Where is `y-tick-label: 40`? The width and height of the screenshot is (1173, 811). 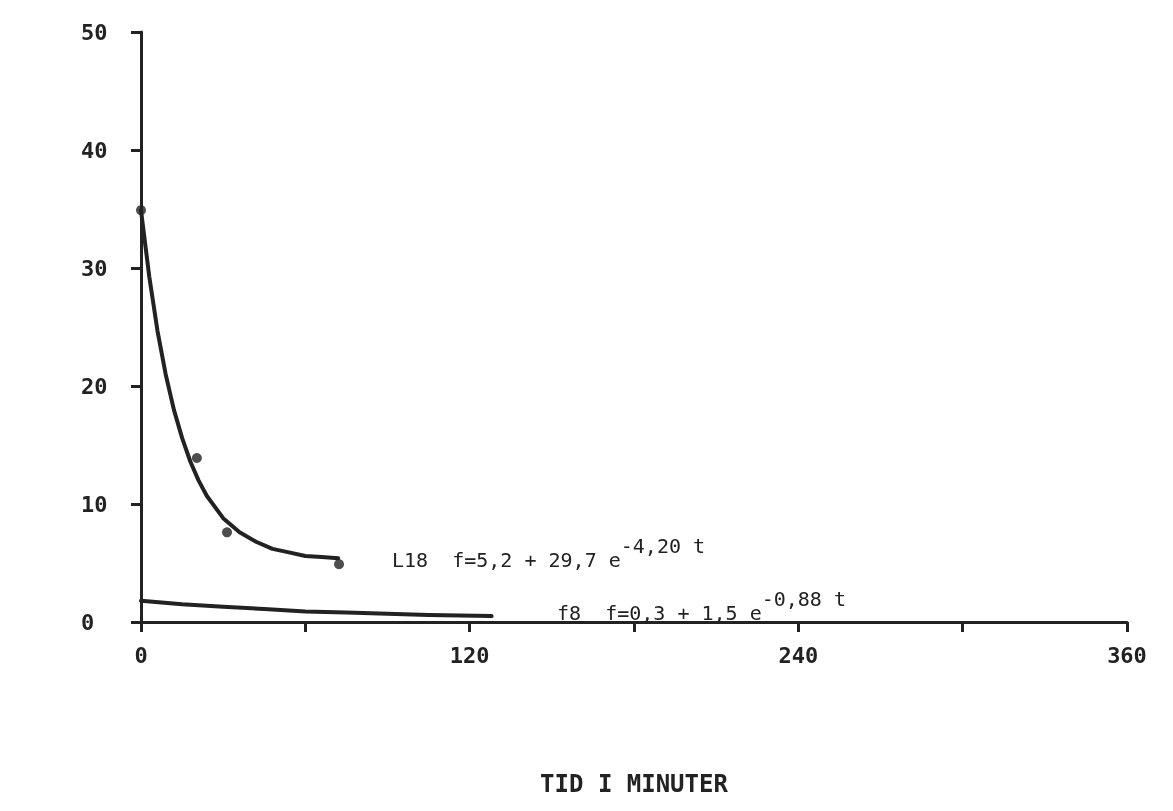 y-tick-label: 40 is located at coordinates (94, 150).